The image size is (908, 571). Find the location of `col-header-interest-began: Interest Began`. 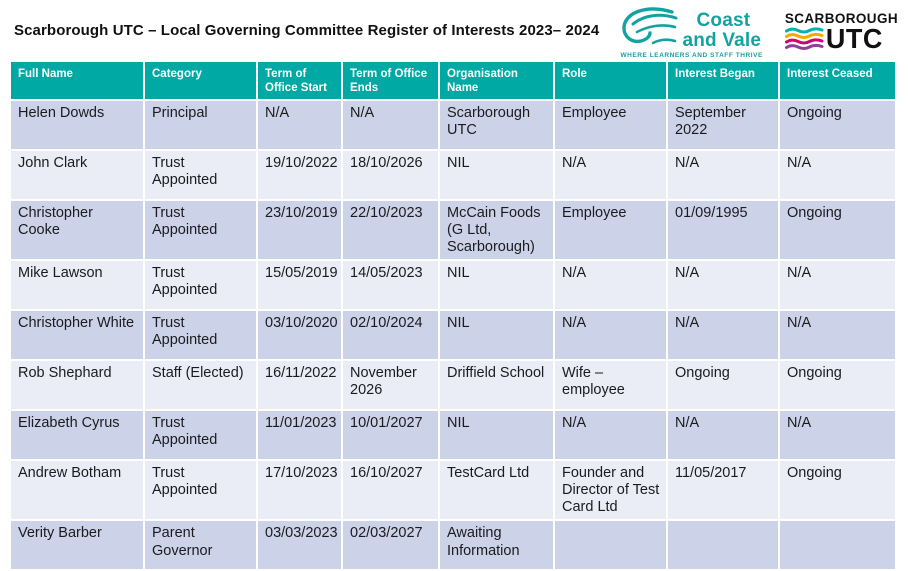

col-header-interest-began: Interest Began is located at coordinates (724, 81).